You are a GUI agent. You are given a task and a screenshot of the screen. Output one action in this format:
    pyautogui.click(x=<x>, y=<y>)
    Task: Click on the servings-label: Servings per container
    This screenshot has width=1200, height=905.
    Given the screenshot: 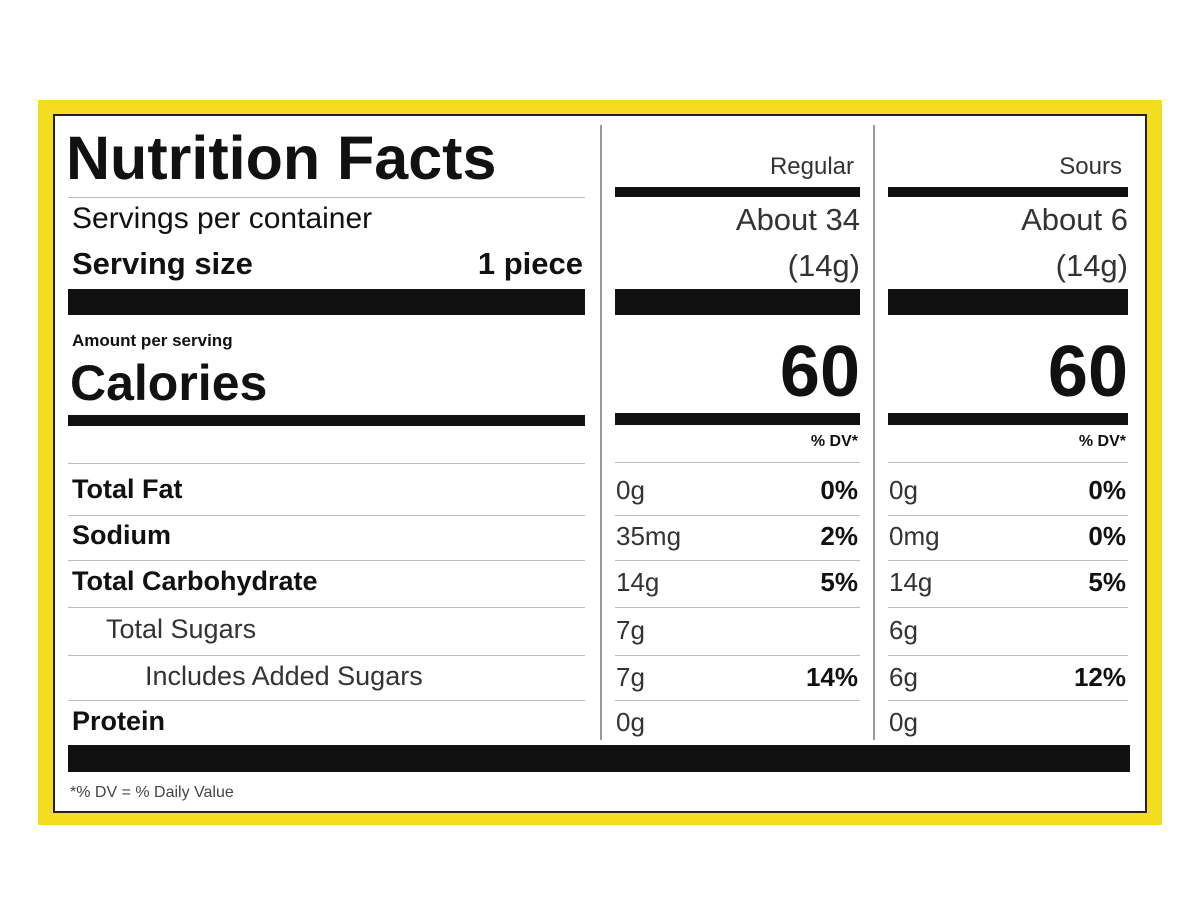 What is the action you would take?
    pyautogui.click(x=222, y=218)
    